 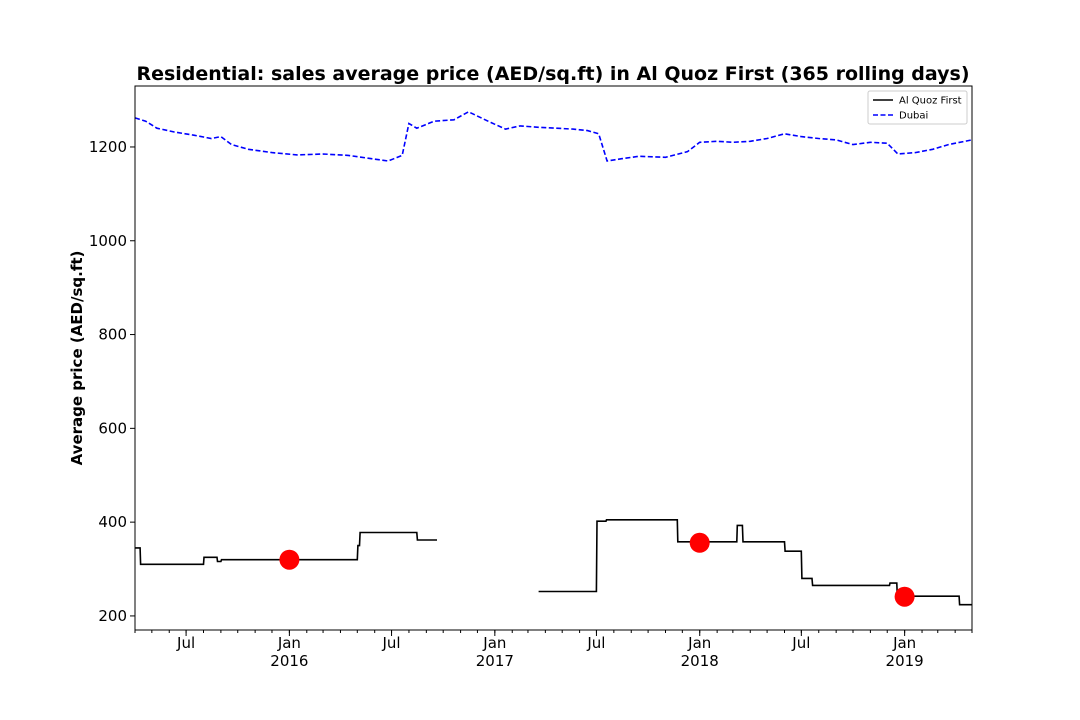 What do you see at coordinates (700, 661) in the screenshot?
I see `x-year-label: 2018` at bounding box center [700, 661].